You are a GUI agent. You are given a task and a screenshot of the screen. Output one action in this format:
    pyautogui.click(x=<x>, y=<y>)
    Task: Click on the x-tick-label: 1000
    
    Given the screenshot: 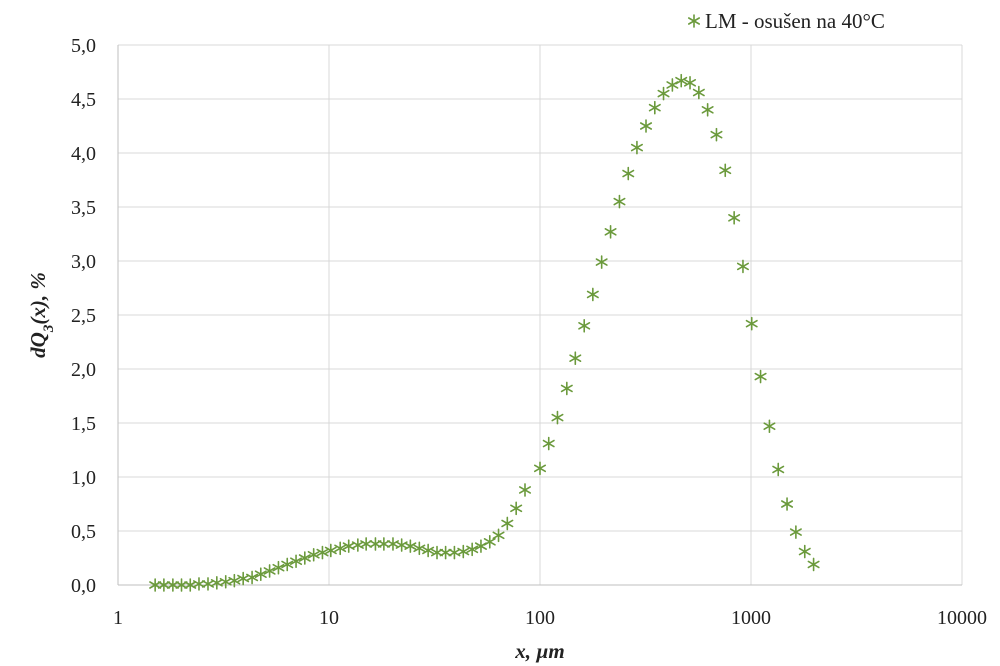 What is the action you would take?
    pyautogui.click(x=751, y=618)
    